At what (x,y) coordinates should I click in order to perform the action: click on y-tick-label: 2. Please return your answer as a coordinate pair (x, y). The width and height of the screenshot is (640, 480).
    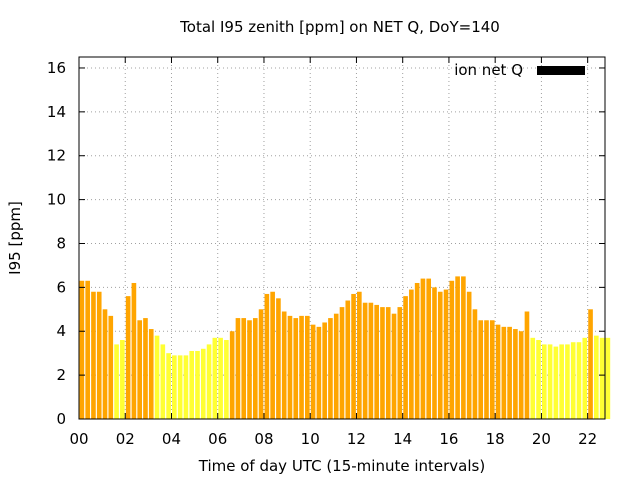
    Looking at the image, I should click on (61, 375).